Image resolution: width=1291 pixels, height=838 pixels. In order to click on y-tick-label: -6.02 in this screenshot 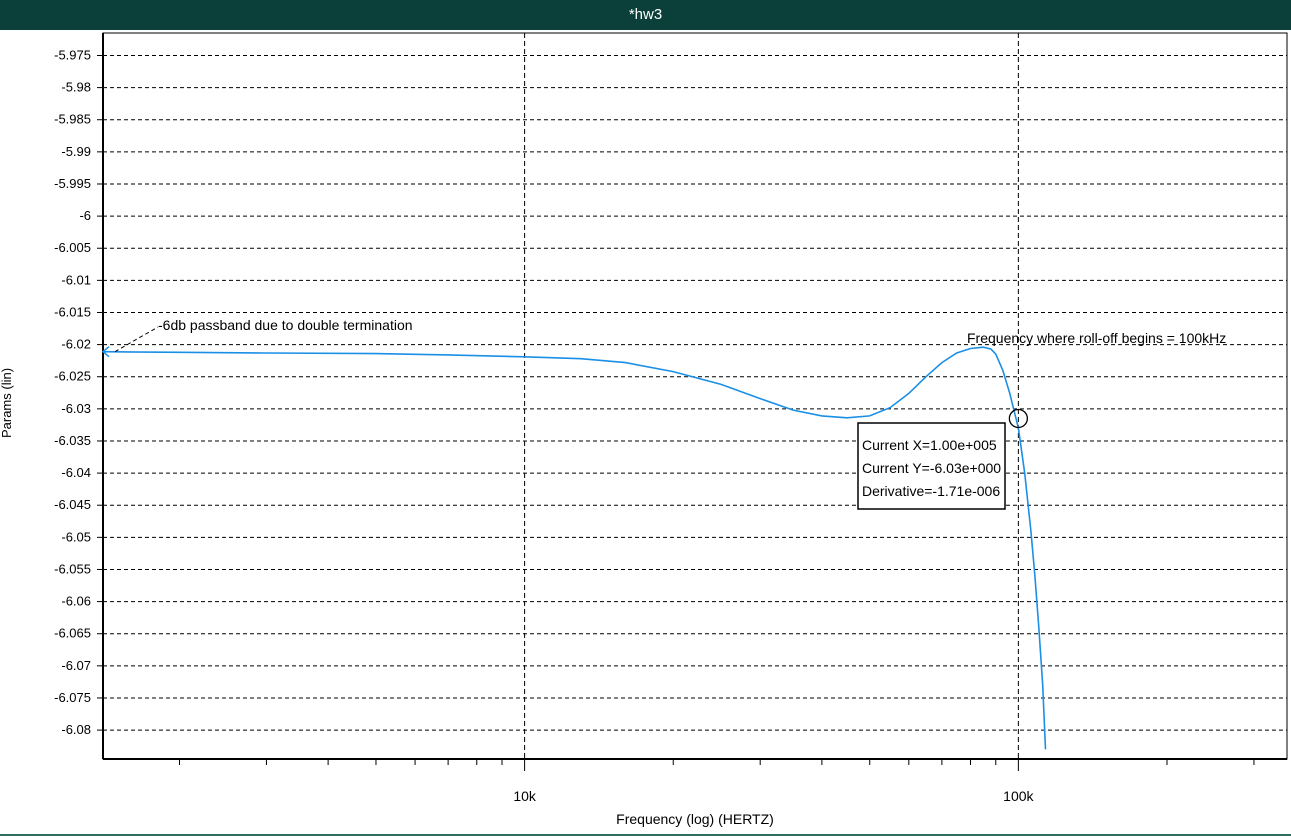, I will do `click(76, 344)`.